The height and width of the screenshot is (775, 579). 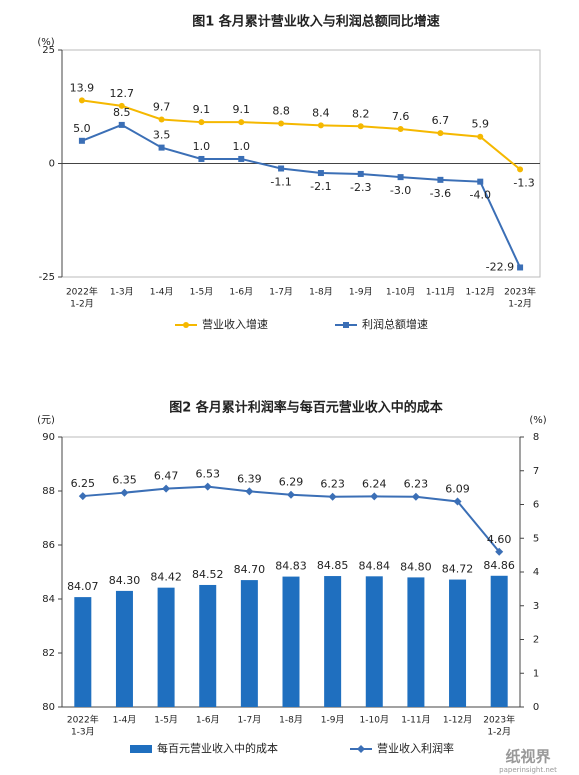 I want to click on value-label: 6.7, so click(x=441, y=120).